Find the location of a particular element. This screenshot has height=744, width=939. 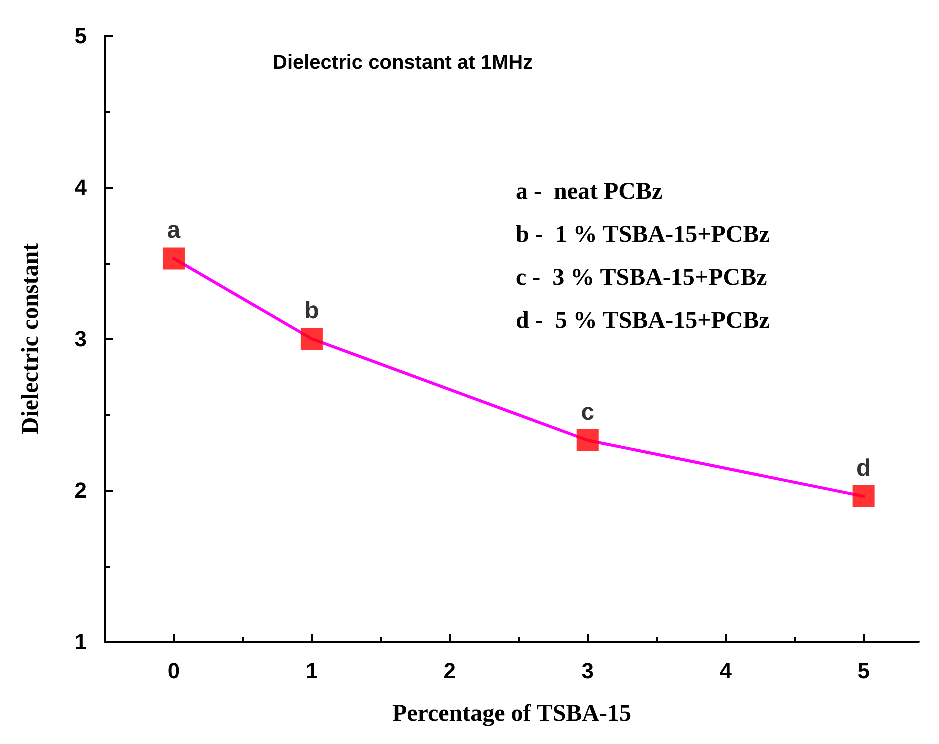

x-tick-label: 0 is located at coordinates (174, 671).